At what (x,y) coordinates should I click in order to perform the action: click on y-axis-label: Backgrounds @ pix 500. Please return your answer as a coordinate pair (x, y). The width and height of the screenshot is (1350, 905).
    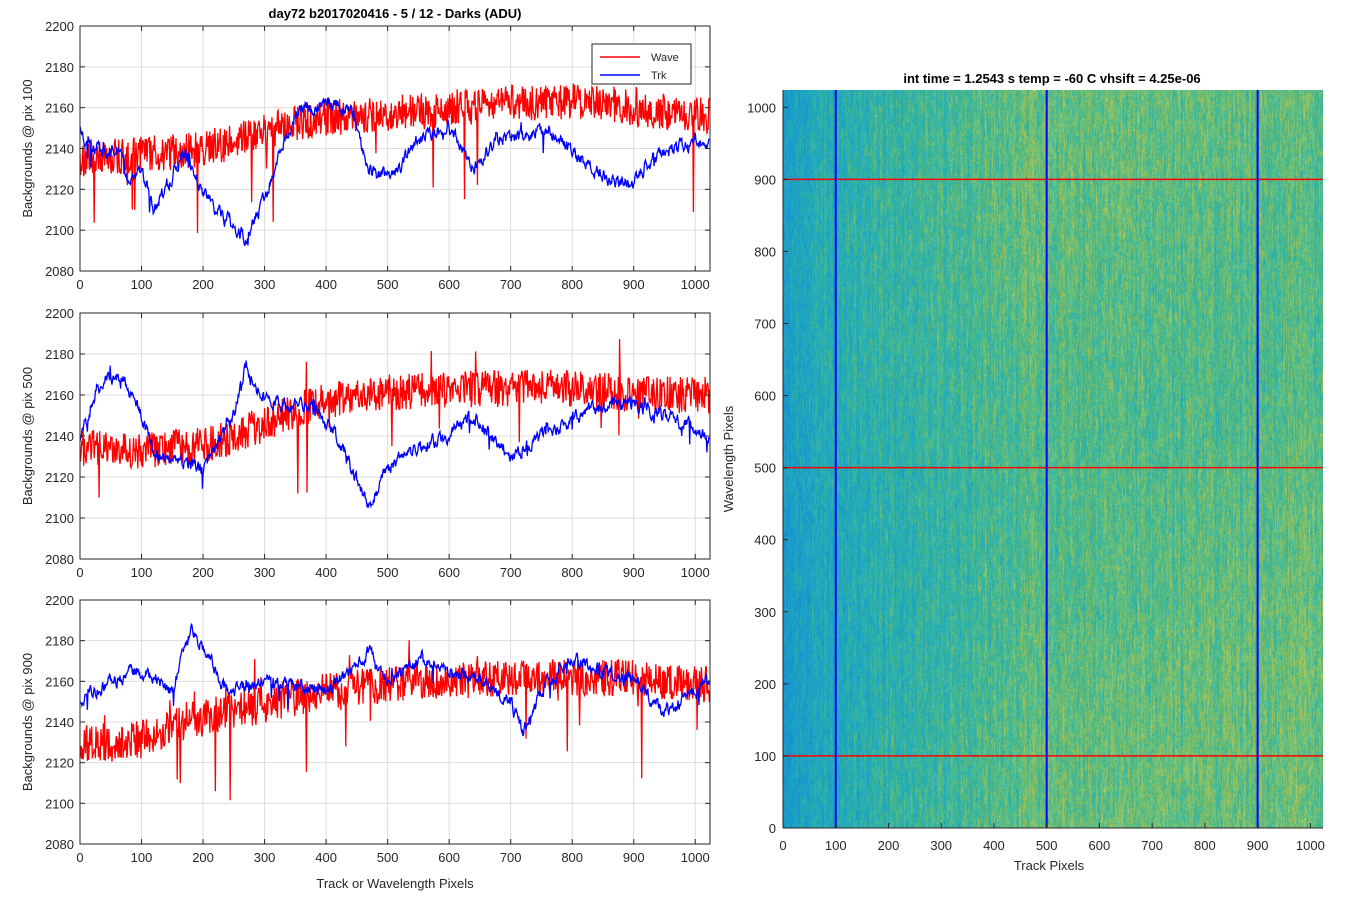
    Looking at the image, I should click on (27, 436).